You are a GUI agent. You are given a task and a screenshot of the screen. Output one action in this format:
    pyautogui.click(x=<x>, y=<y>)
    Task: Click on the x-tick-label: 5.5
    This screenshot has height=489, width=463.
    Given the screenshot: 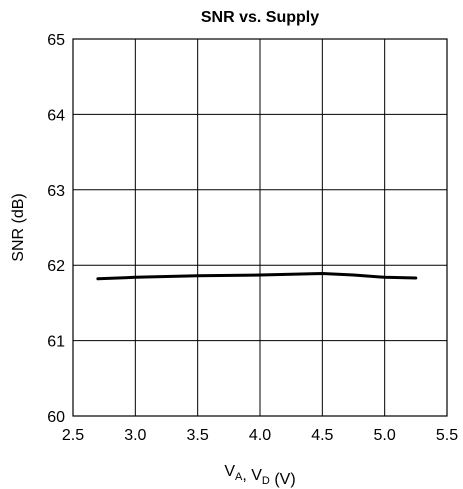 What is the action you would take?
    pyautogui.click(x=447, y=435)
    